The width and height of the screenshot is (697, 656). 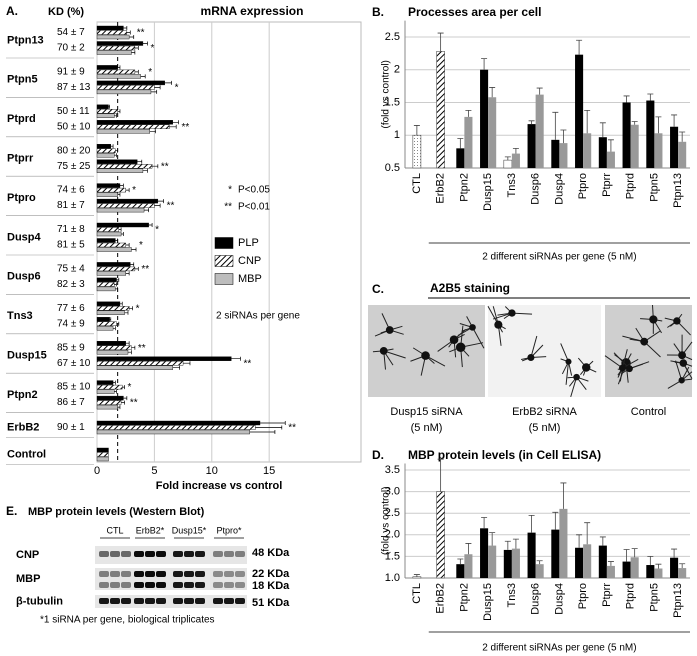 I want to click on x-tick-label: Ptpn2, so click(x=464, y=187).